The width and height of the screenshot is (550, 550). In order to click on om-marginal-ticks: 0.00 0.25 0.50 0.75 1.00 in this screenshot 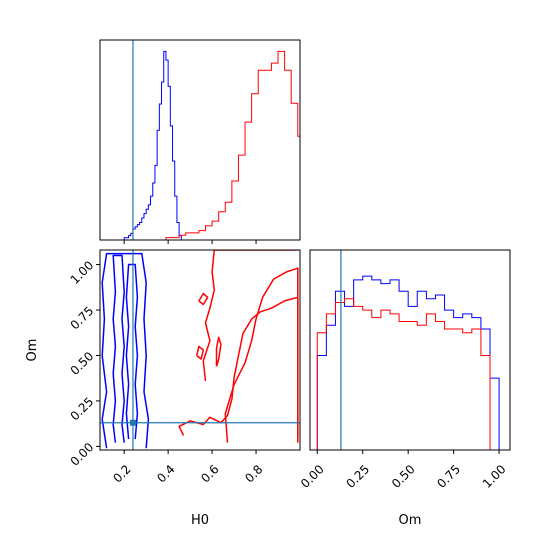, I will do `click(403, 470)`.